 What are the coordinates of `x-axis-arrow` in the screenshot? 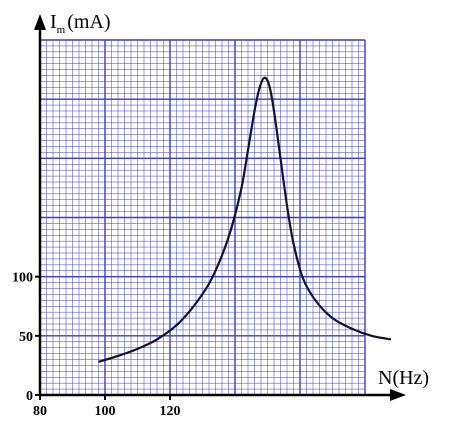 It's located at (398, 395).